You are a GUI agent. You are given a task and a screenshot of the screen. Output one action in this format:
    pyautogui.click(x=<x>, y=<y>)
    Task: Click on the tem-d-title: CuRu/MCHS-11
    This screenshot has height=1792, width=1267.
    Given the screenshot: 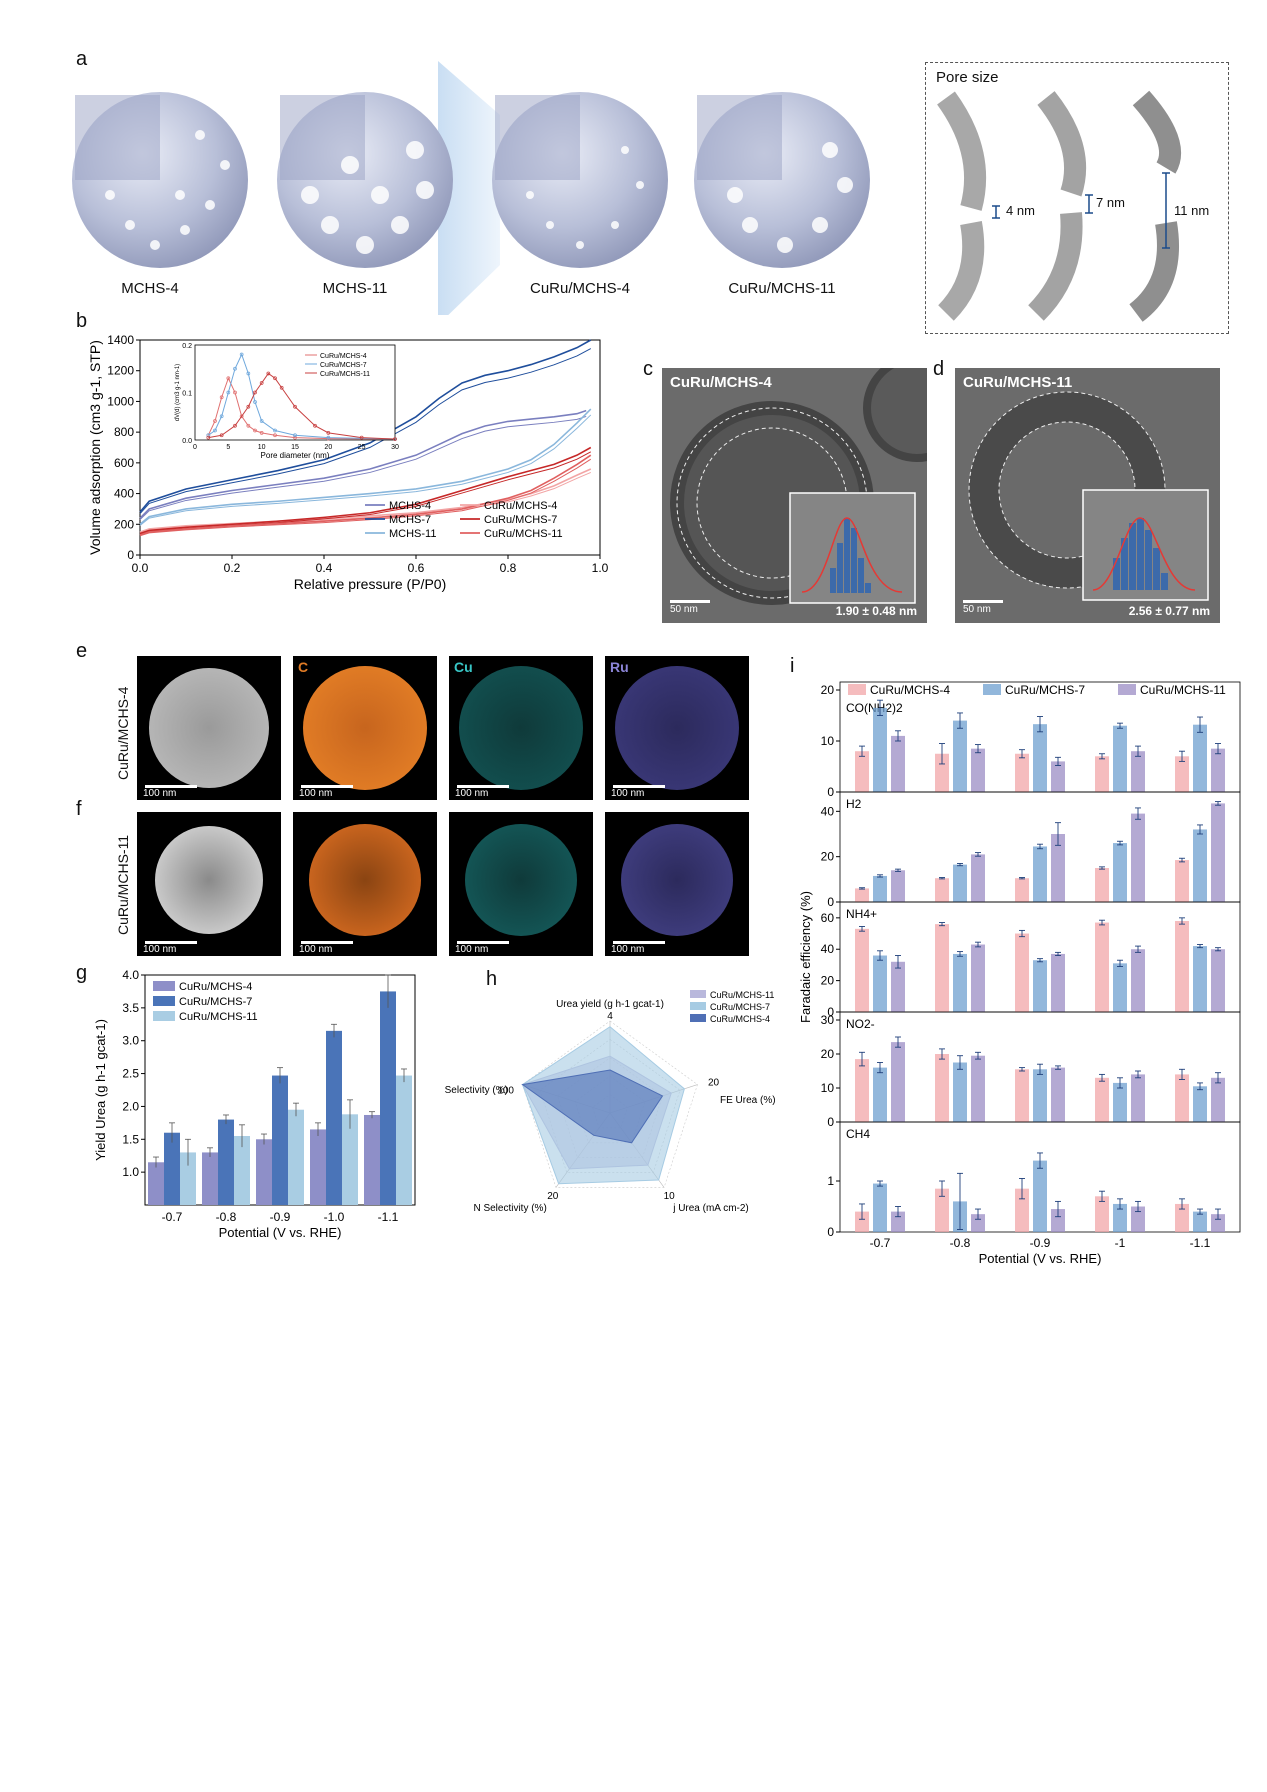 What is the action you would take?
    pyautogui.click(x=1018, y=382)
    